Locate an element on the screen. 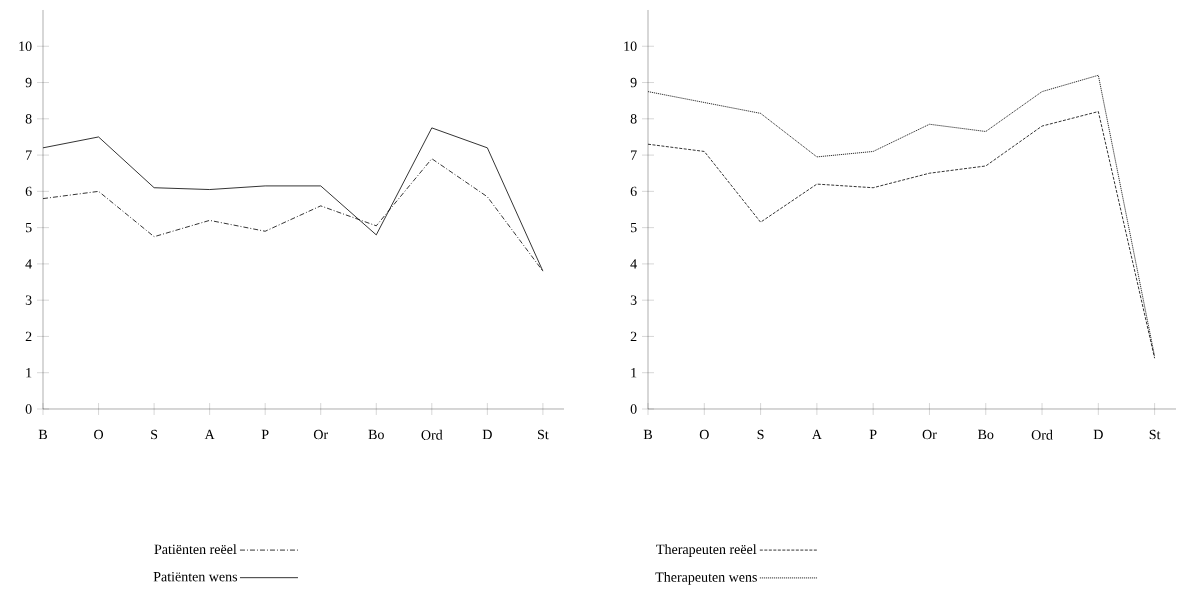 This screenshot has height=591, width=1178. legend-label: Patiënten reëel is located at coordinates (195, 549).